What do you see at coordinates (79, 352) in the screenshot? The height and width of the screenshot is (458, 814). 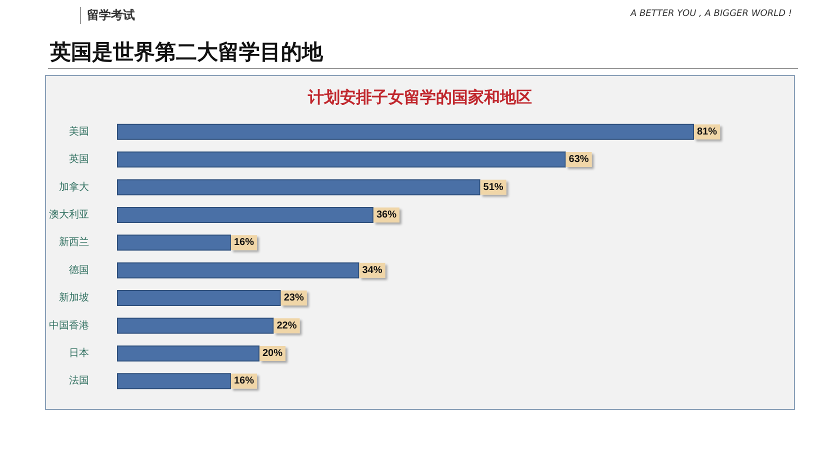 I see `y-tick-label: 日本` at bounding box center [79, 352].